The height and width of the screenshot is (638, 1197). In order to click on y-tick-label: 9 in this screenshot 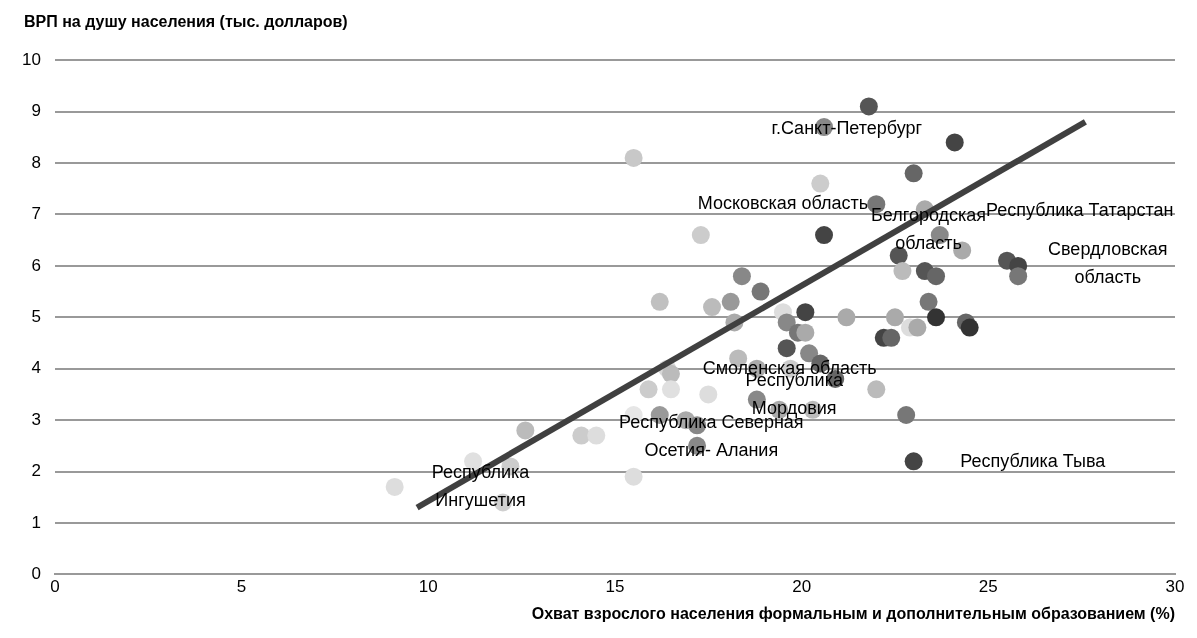, I will do `click(36, 111)`.